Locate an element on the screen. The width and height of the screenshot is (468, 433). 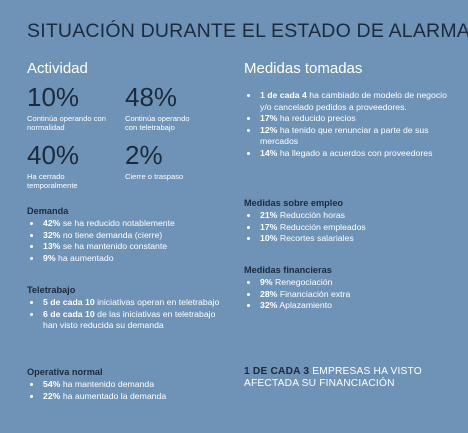
list-item: 13% se ha mantenido constante is located at coordinates (127, 247).